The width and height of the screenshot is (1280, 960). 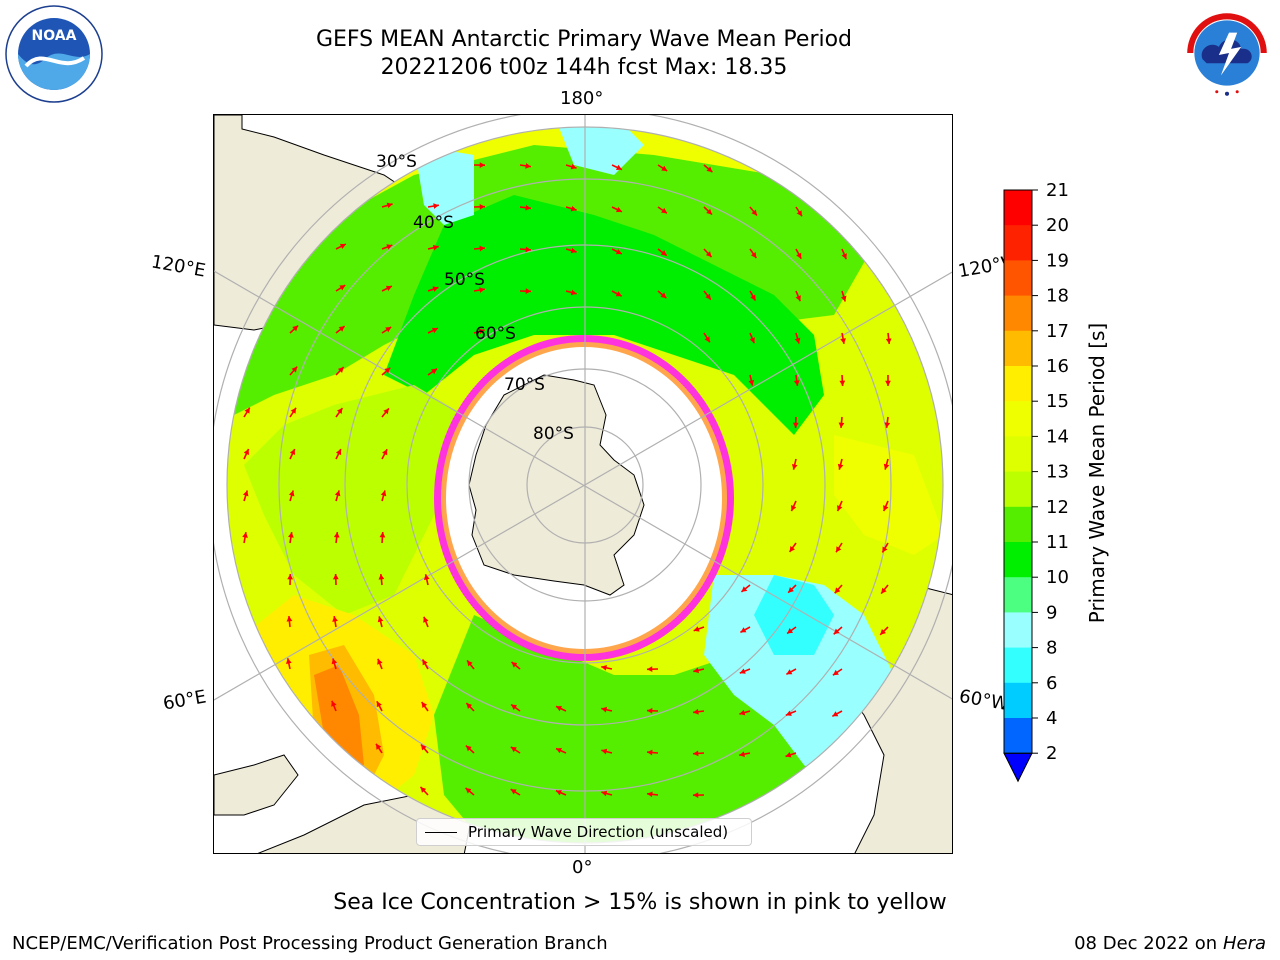 What do you see at coordinates (1018, 767) in the screenshot?
I see `colorbar-extend-triangle` at bounding box center [1018, 767].